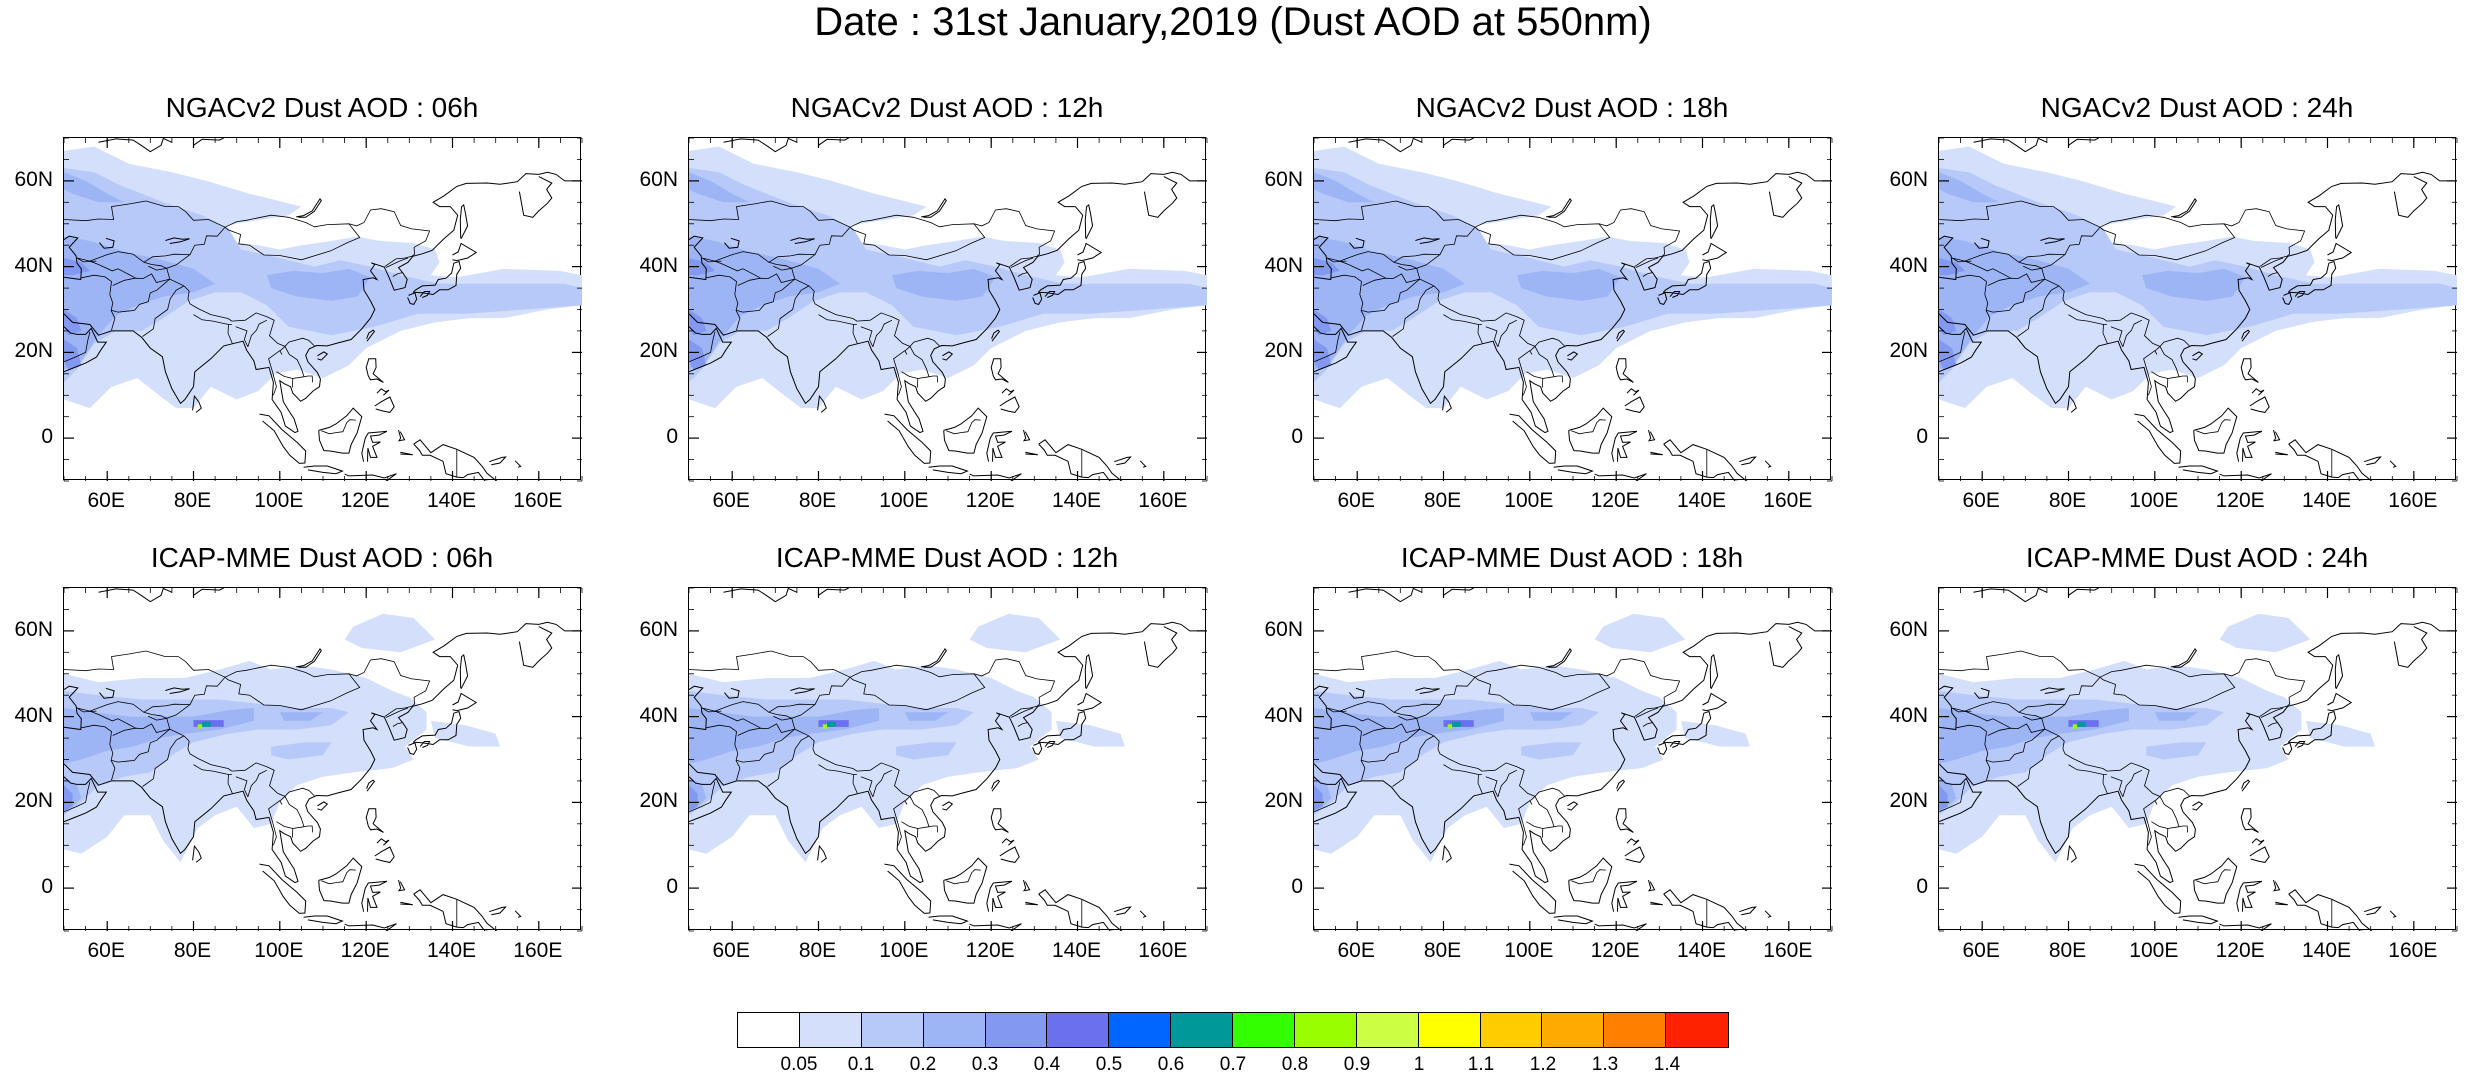 This screenshot has height=1076, width=2466. Describe the element at coordinates (799, 1064) in the screenshot. I see `colorbar-label: 0.05` at that location.